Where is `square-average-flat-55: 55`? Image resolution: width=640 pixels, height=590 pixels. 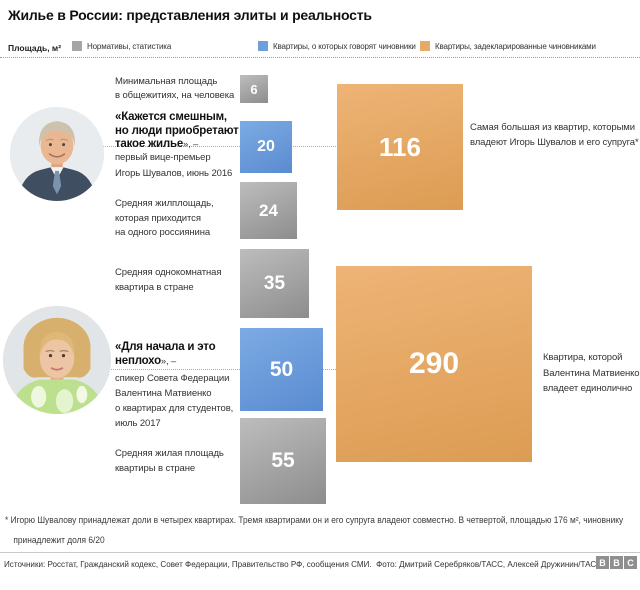 square-average-flat-55: 55 is located at coordinates (283, 461).